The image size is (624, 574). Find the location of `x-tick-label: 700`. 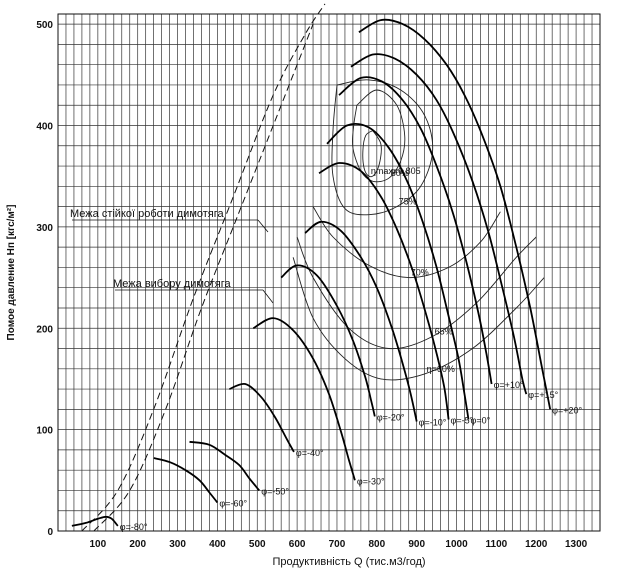

x-tick-label: 700 is located at coordinates (337, 544).